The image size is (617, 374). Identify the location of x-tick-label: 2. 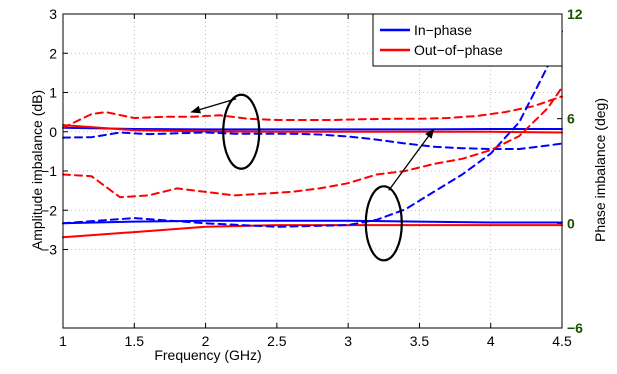
(206, 341).